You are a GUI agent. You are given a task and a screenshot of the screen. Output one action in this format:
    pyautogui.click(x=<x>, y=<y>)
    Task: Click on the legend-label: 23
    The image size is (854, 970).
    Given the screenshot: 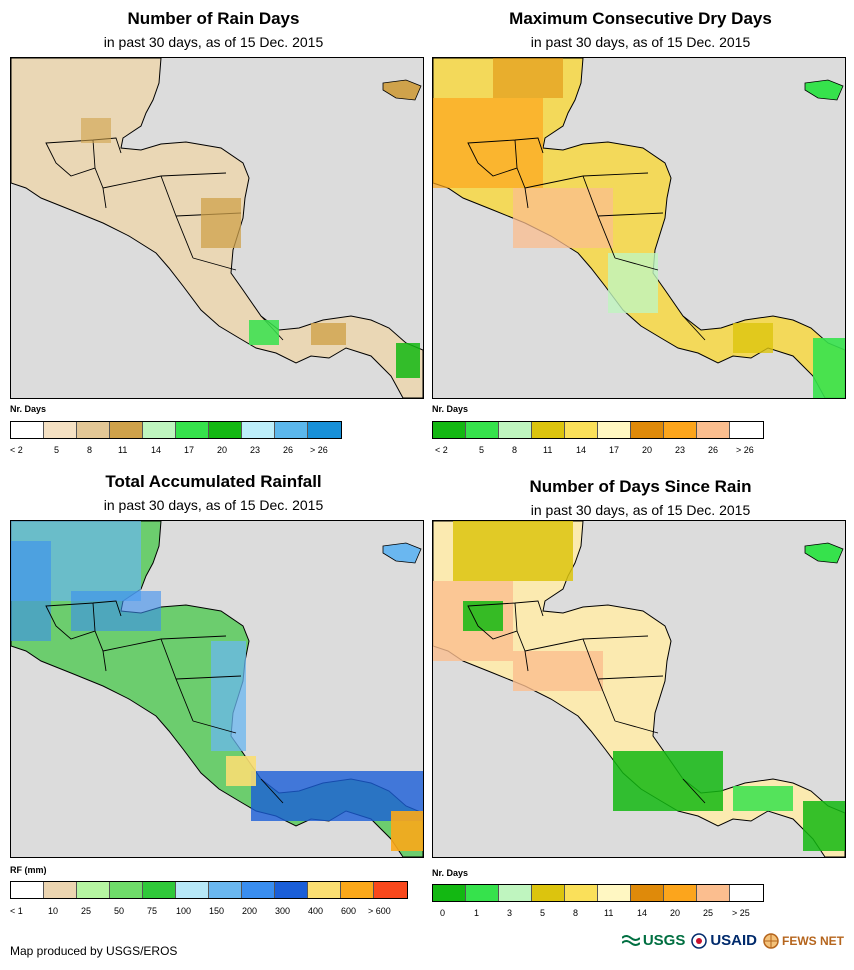 What is the action you would take?
    pyautogui.click(x=255, y=450)
    